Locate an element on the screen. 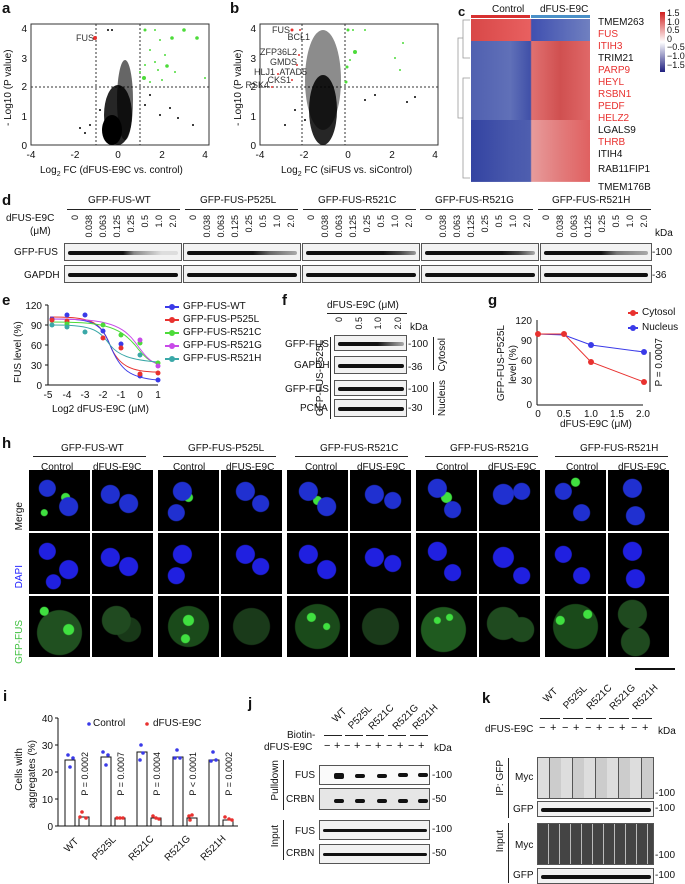 Image resolution: width=685 pixels, height=884 pixels. blot-f-side-label: GFP-FUS-P525L is located at coordinates (320, 378).